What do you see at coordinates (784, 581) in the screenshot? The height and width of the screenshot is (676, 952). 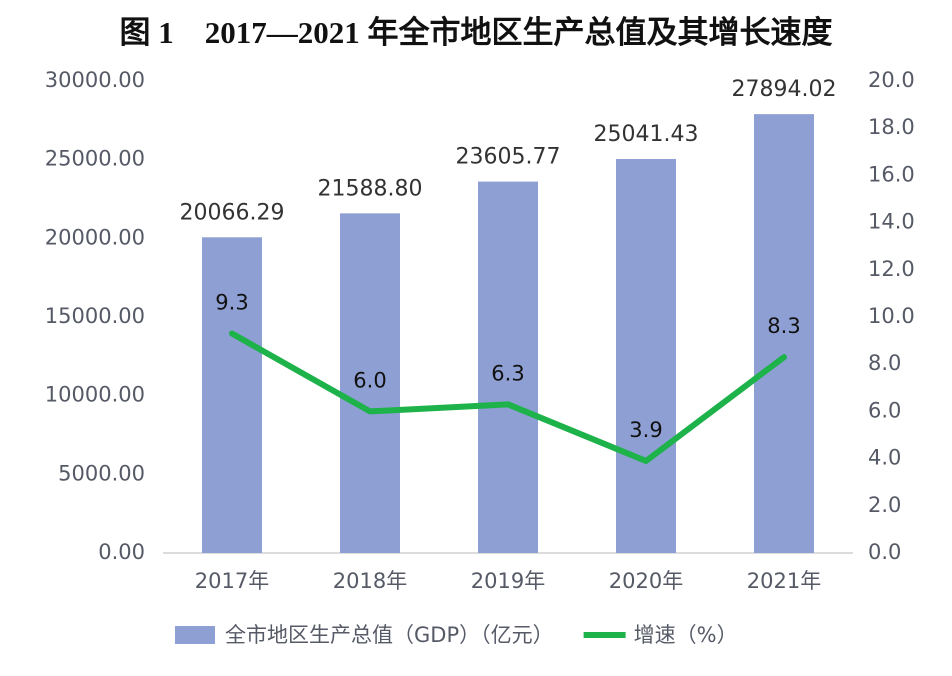 I see `x-tick-label: 2021年` at bounding box center [784, 581].